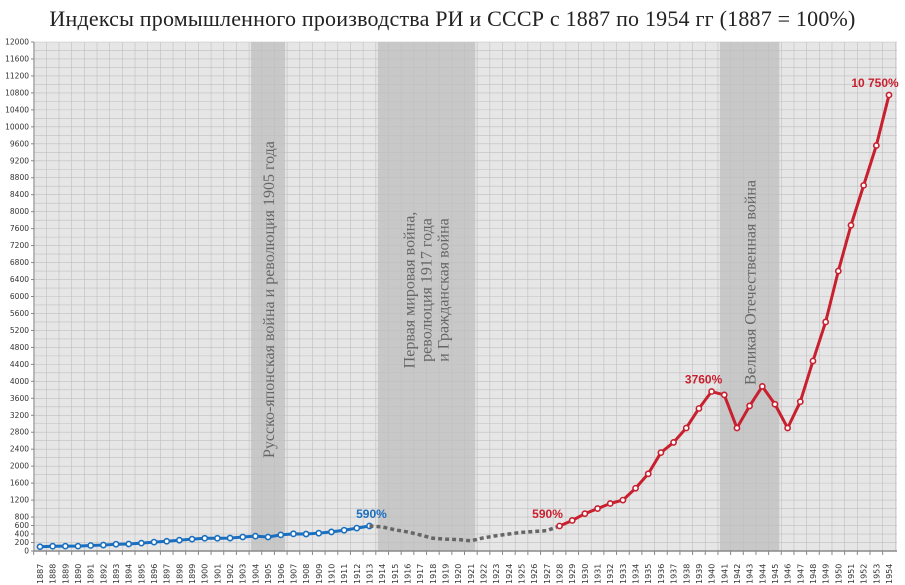 Image resolution: width=905 pixels, height=585 pixels. I want to click on x-tick-label: 1938, so click(686, 574).